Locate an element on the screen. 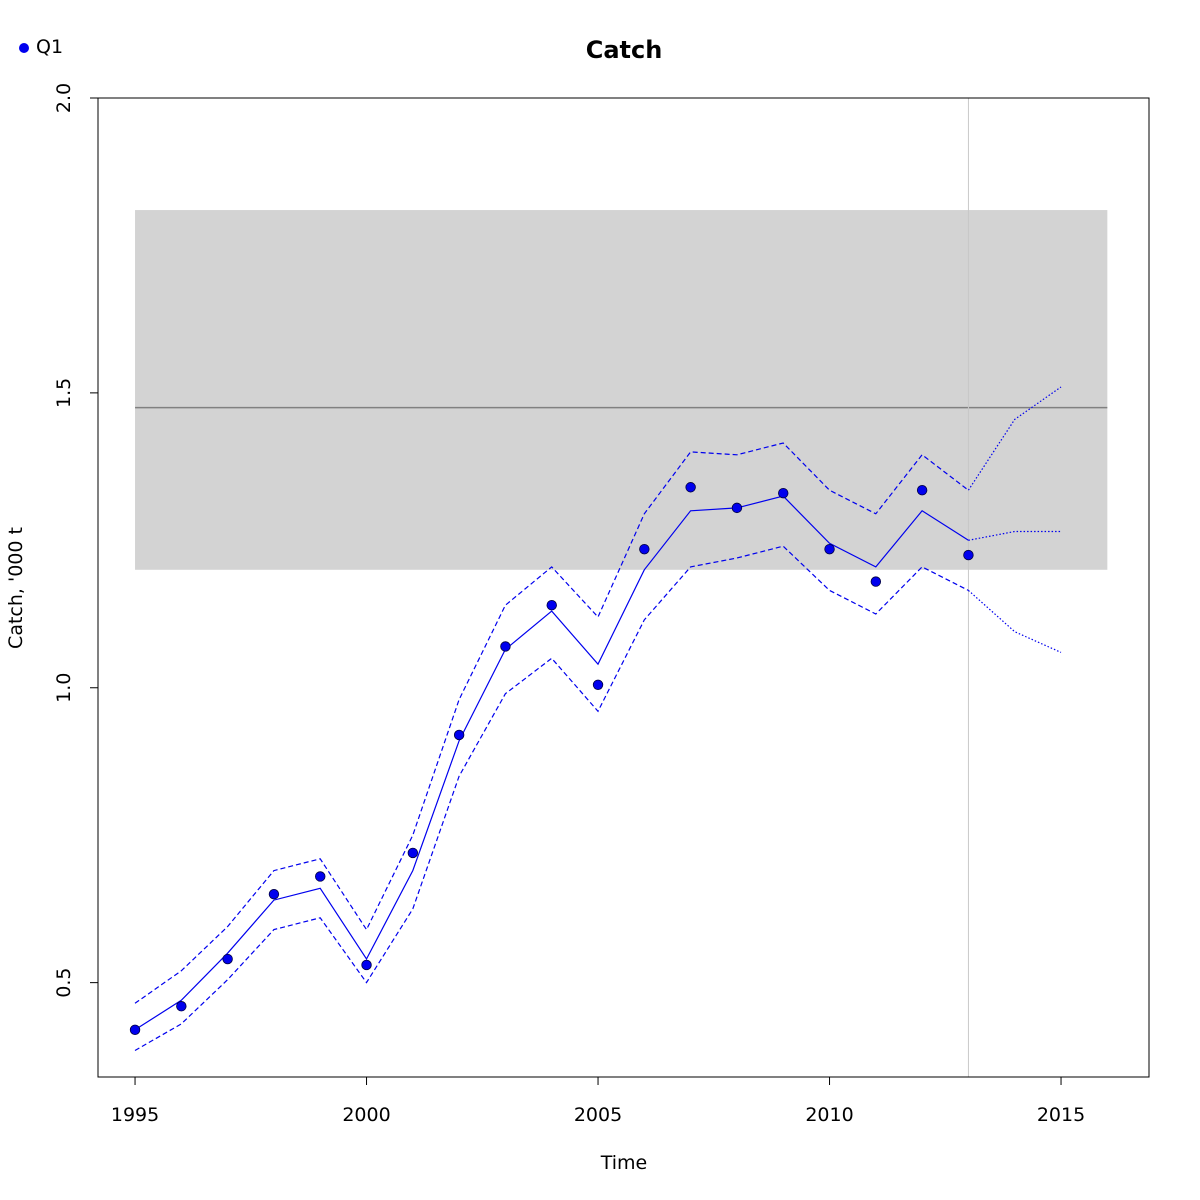 This screenshot has width=1200, height=1200. legend: Q1 is located at coordinates (41, 47).